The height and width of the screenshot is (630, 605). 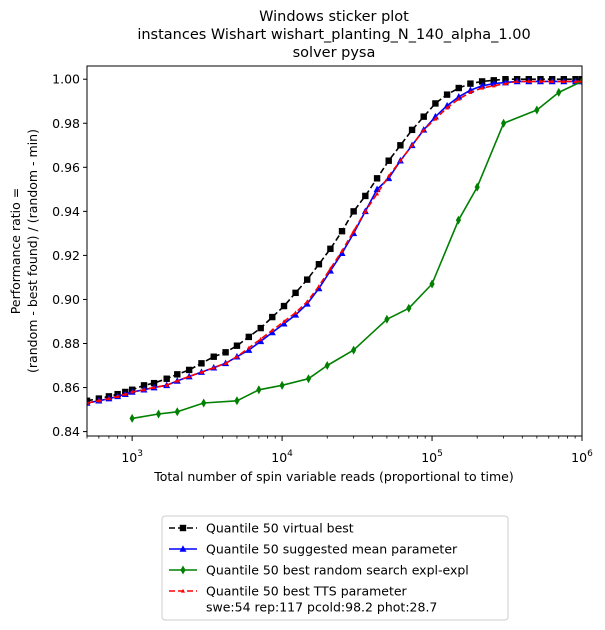 What do you see at coordinates (307, 591) in the screenshot?
I see `legend-label: Quantile 50 best TTS parameter` at bounding box center [307, 591].